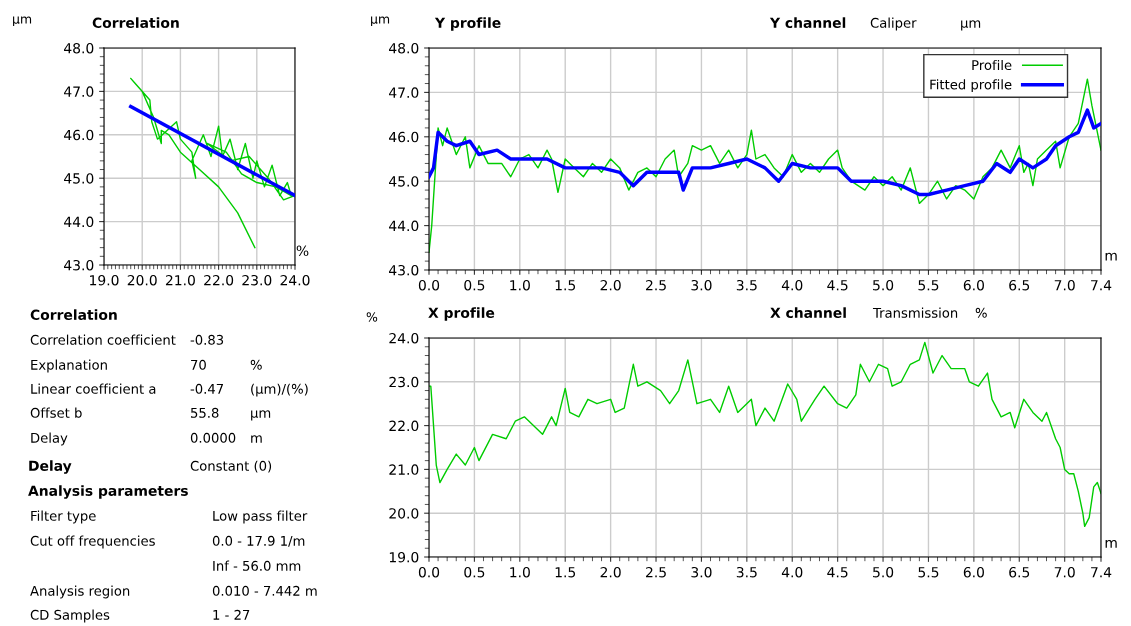 The image size is (1131, 626). Describe the element at coordinates (295, 280) in the screenshot. I see `x-tick-label: 24.0` at that location.